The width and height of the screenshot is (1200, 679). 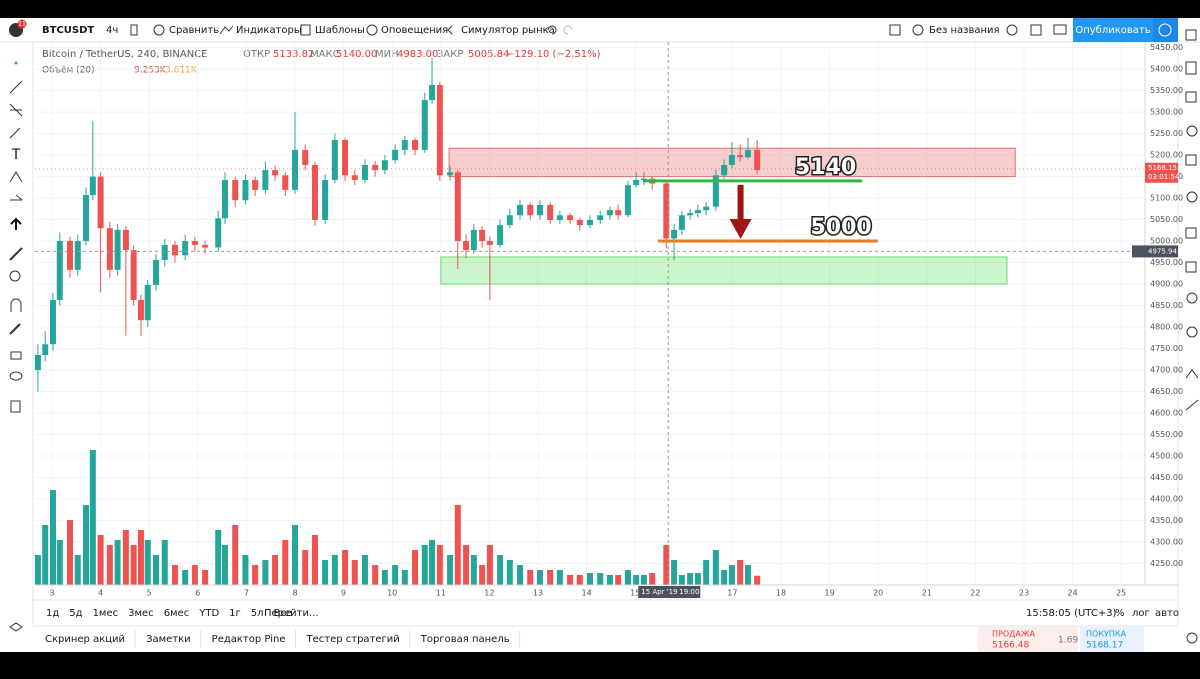 I want to click on layers-tool, so click(x=16, y=627).